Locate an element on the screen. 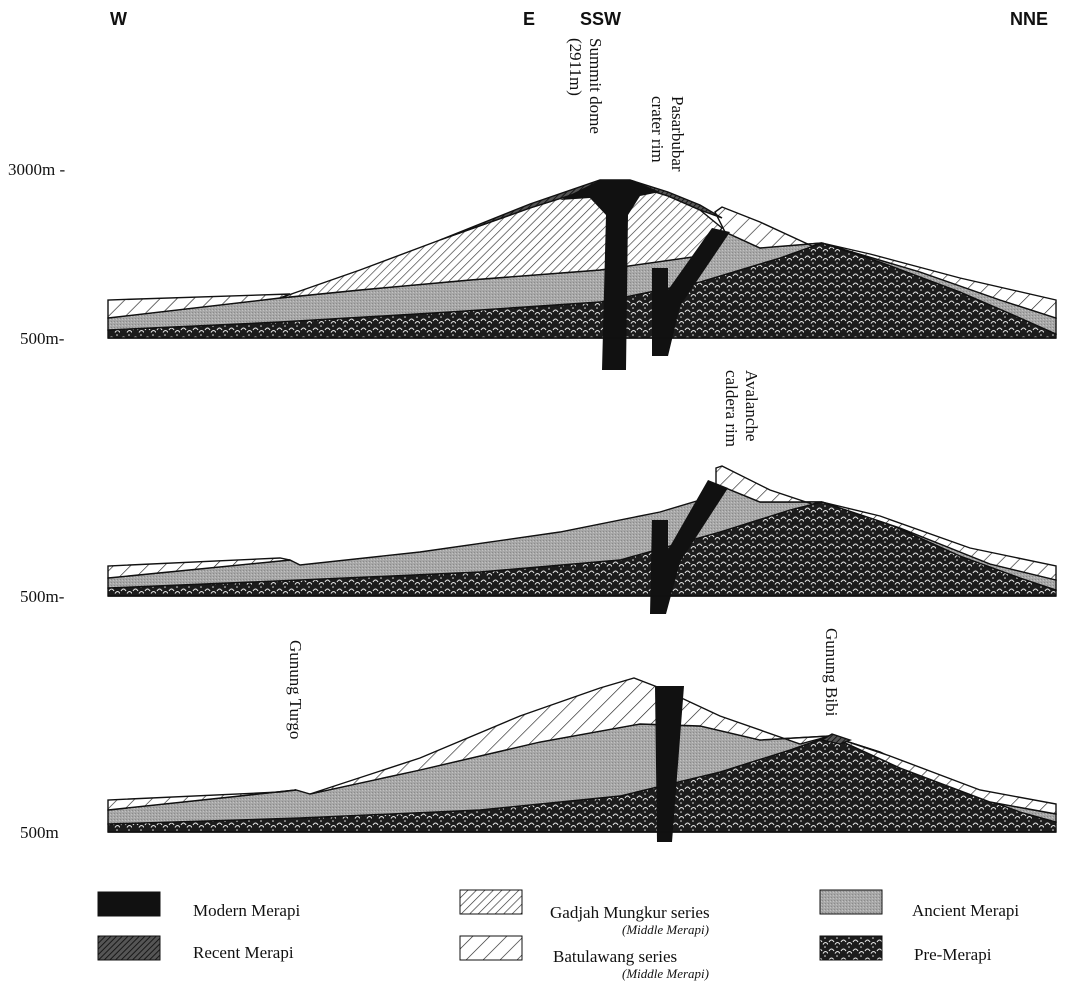  legend-swatch-batulawang is located at coordinates (491, 948).